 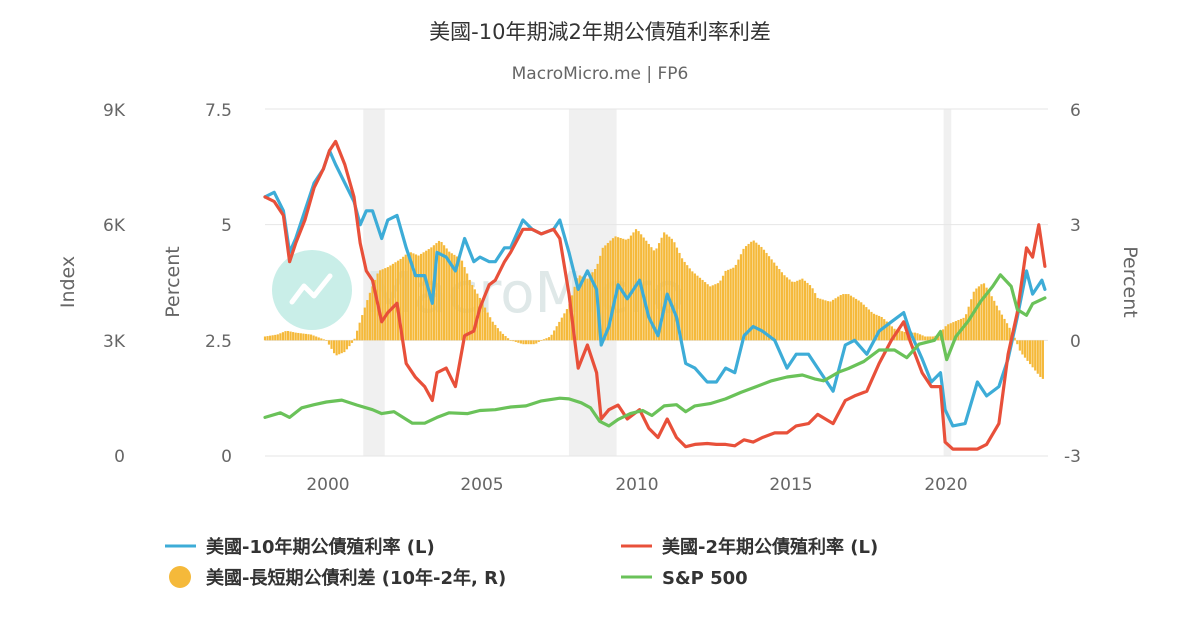 I want to click on right-axis: 6 3 0 -3 Percent, so click(x=1102, y=284).